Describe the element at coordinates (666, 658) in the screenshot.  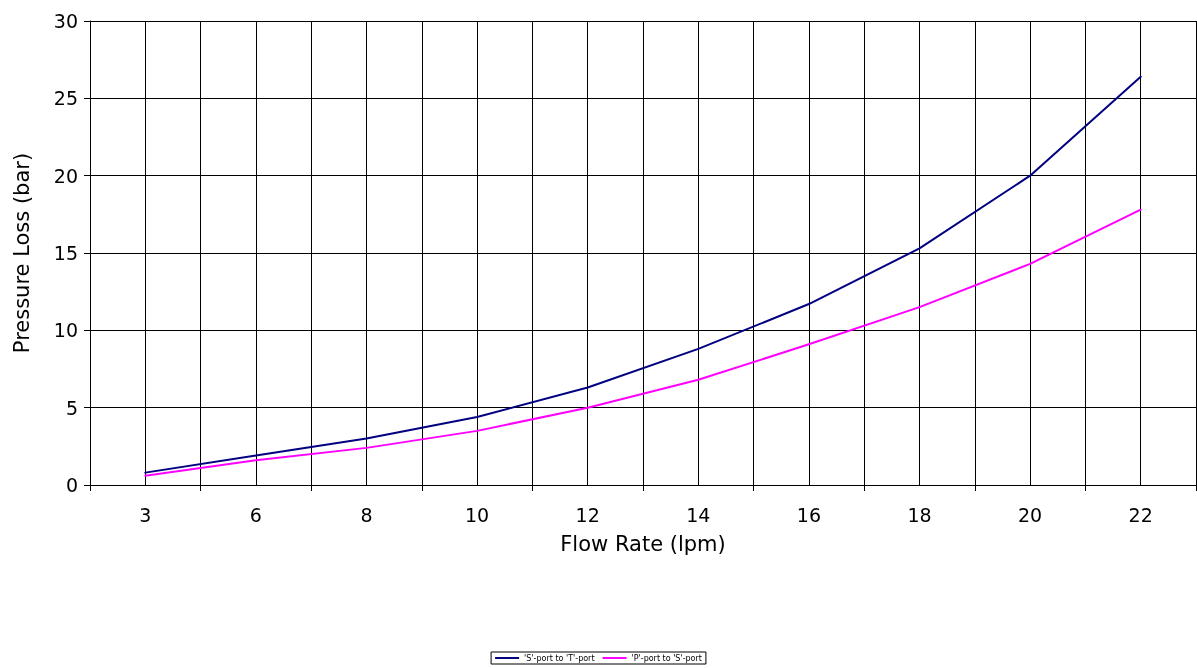
I see `legend-label: 'P'-port to 'S'-port` at that location.